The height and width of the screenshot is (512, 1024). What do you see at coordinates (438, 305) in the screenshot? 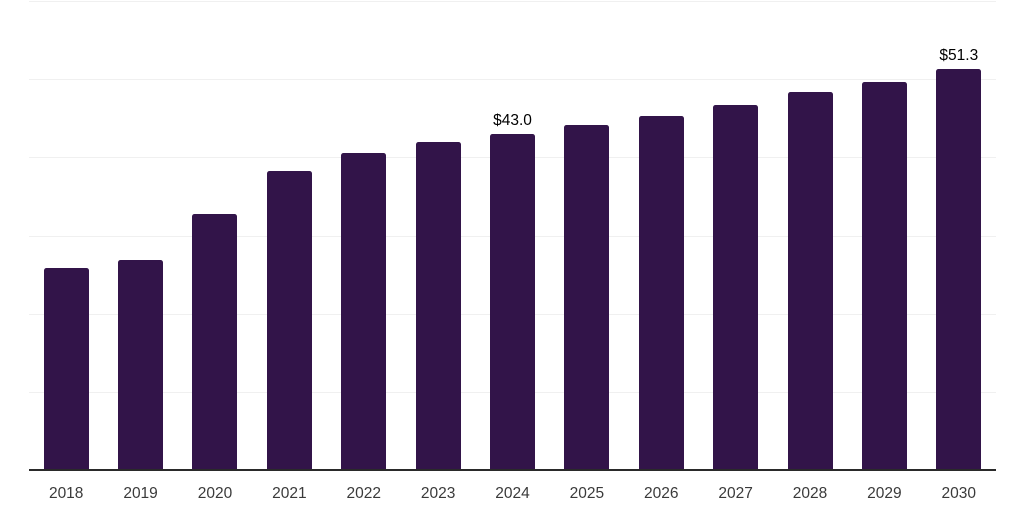
I see `bar-2023` at bounding box center [438, 305].